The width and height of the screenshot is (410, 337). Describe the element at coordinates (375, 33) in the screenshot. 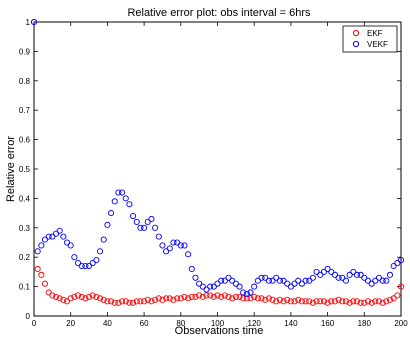

I see `legend-label-ekf: EKF` at that location.